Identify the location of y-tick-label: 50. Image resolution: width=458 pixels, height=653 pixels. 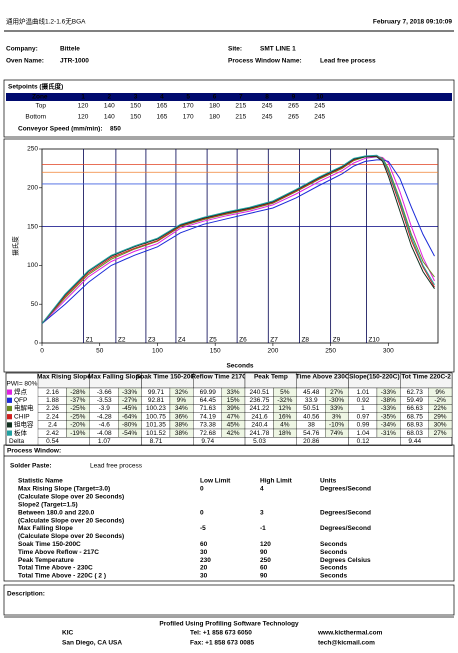
(35, 304).